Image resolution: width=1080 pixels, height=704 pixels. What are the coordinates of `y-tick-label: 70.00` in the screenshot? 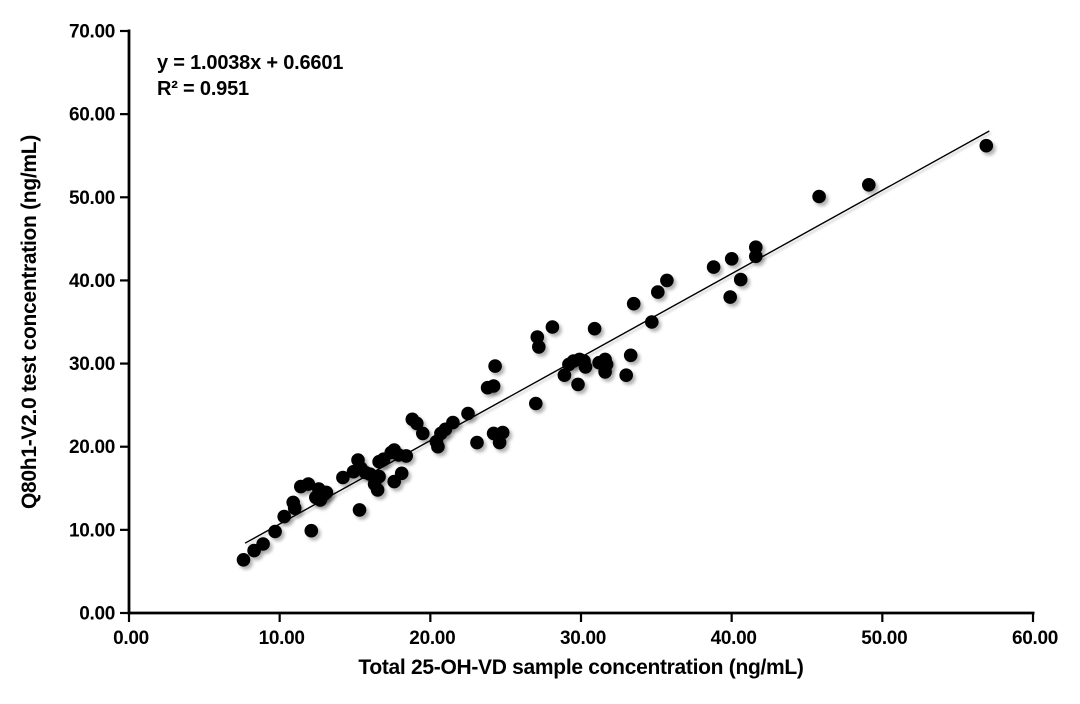 It's located at (92, 32).